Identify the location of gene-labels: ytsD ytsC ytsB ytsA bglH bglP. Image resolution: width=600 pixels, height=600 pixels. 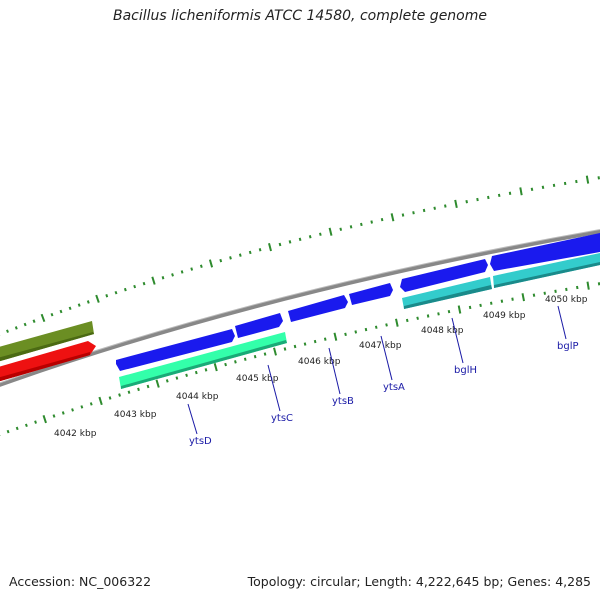
(384, 394).